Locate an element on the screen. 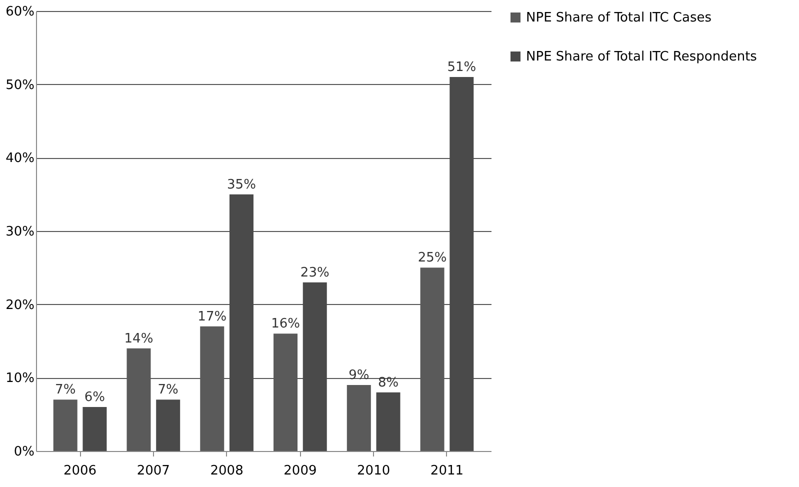 The image size is (799, 487). data-label: 35% is located at coordinates (241, 184).